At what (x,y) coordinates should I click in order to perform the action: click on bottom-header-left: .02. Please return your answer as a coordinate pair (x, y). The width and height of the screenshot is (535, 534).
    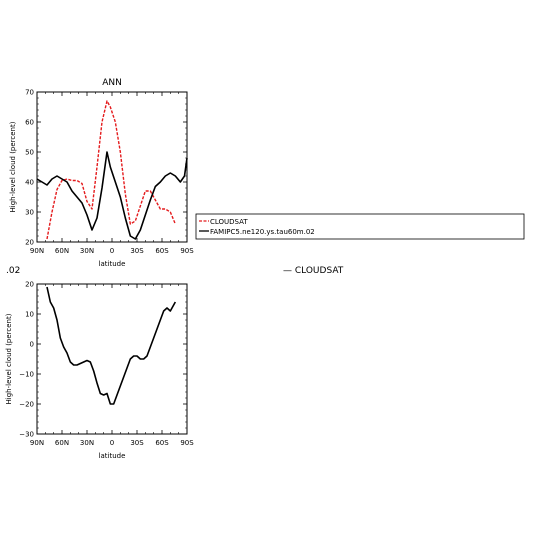
    Looking at the image, I should click on (13, 271).